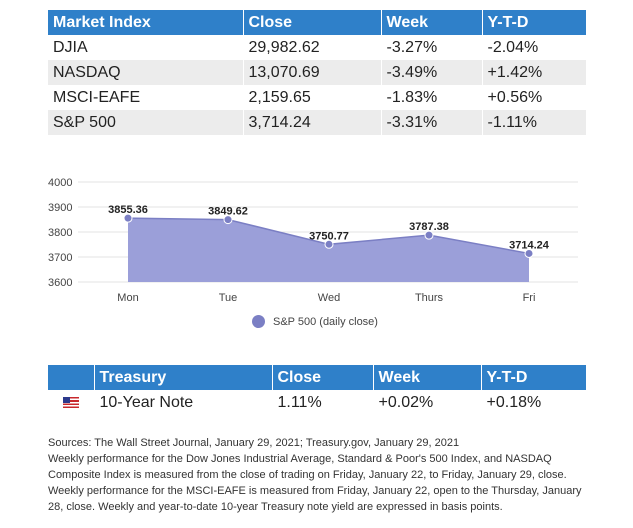  What do you see at coordinates (329, 298) in the screenshot?
I see `x-tick-label: Wed` at bounding box center [329, 298].